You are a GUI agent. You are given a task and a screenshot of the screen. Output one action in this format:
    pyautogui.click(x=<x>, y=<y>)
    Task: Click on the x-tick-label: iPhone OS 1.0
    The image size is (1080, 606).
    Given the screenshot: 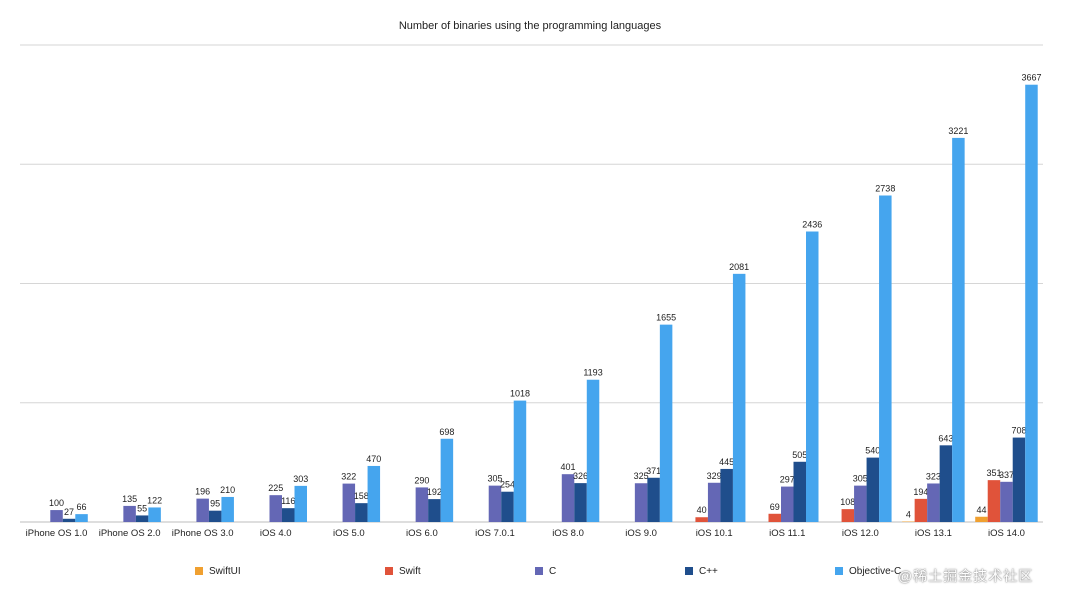 What is the action you would take?
    pyautogui.click(x=57, y=533)
    